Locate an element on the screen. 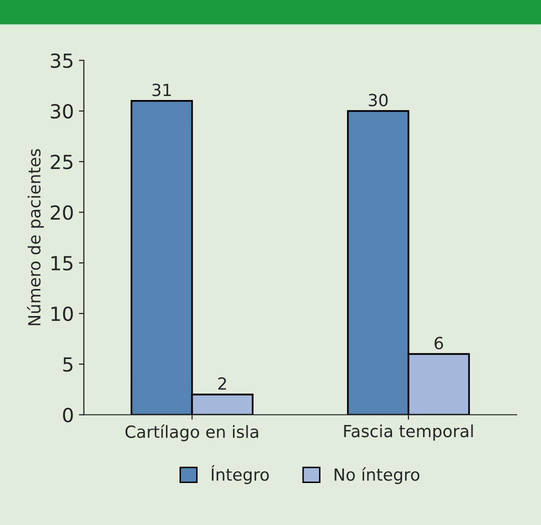 The image size is (541, 525). x-tick-label: Cartílago en isla is located at coordinates (191, 433).